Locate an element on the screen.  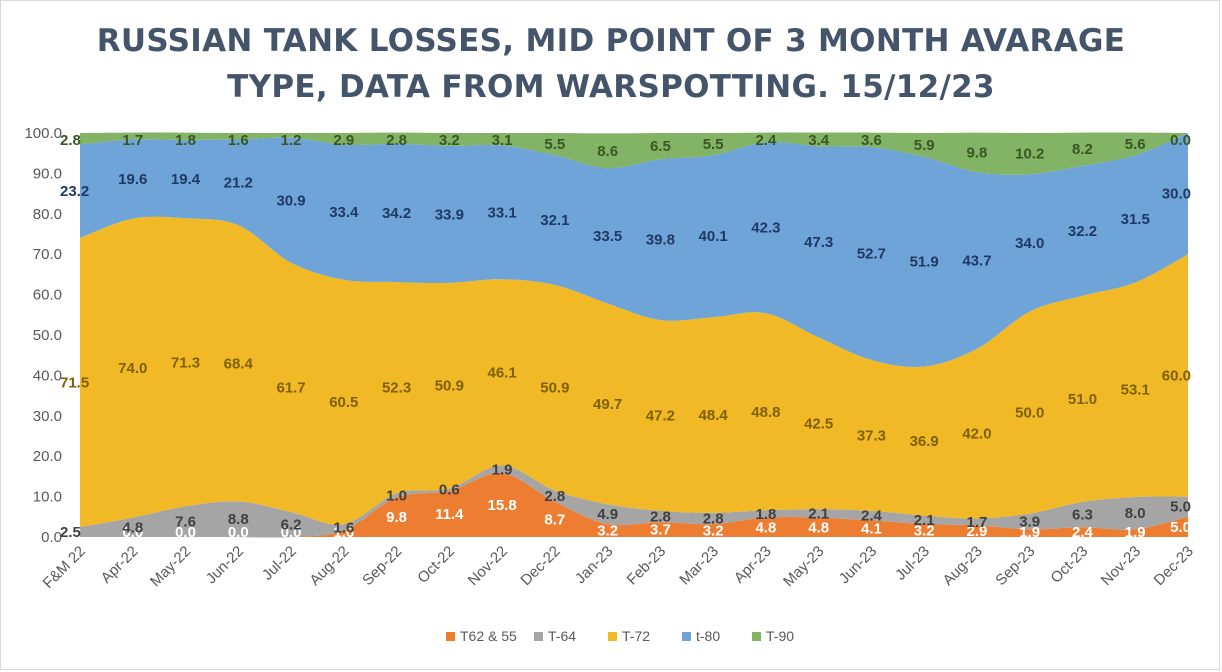
data-label-t-64: 3.9 is located at coordinates (1029, 521).